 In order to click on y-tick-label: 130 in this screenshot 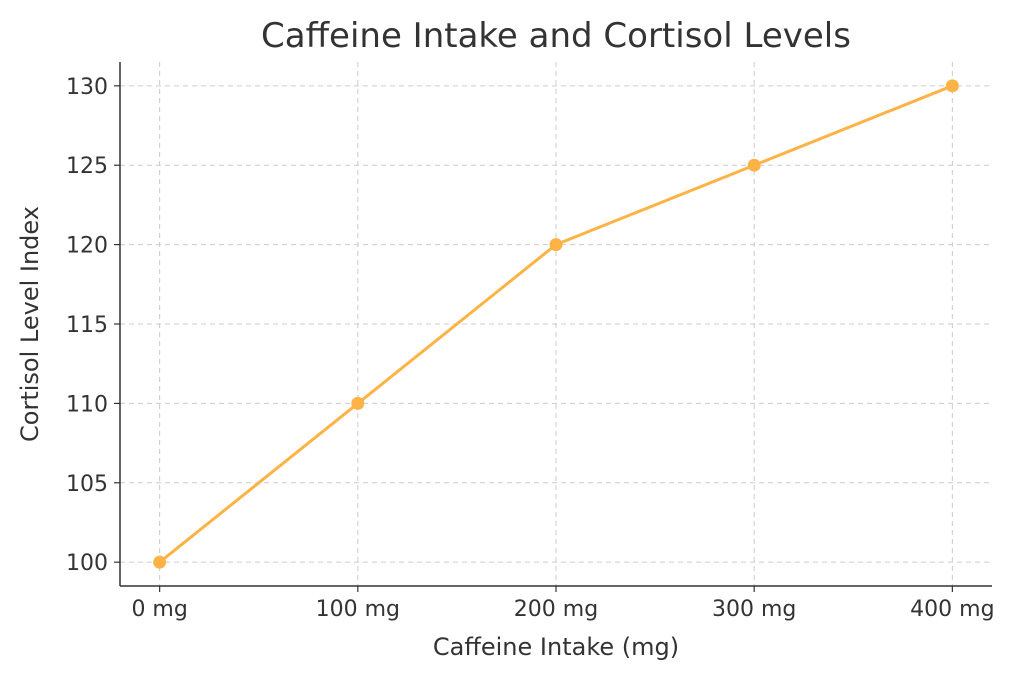, I will do `click(87, 87)`.